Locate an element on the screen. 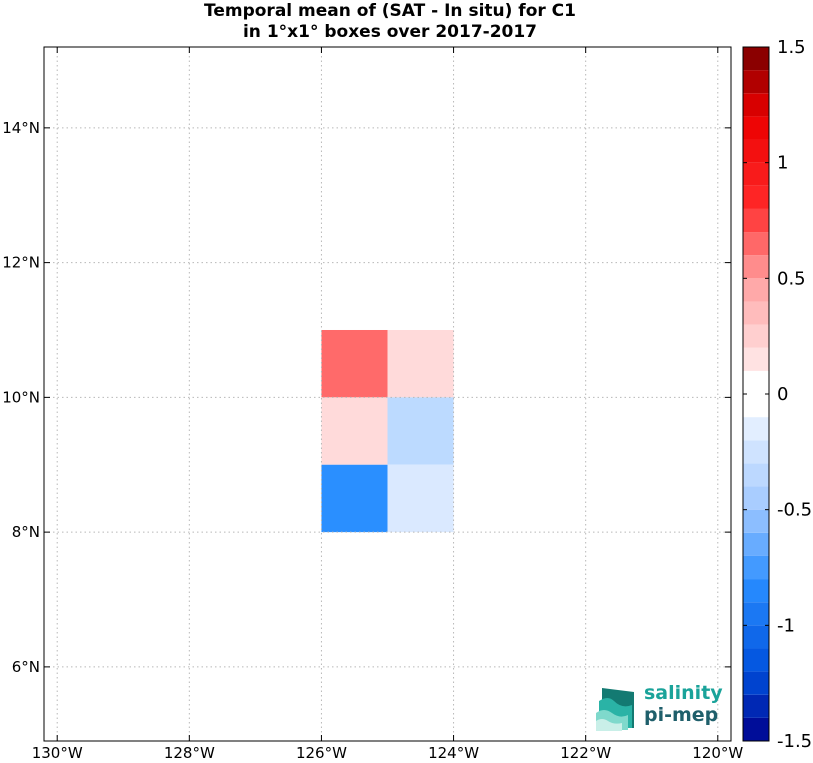 Image resolution: width=813 pixels, height=763 pixels. colorbar-tick-label: 1 is located at coordinates (782, 163).